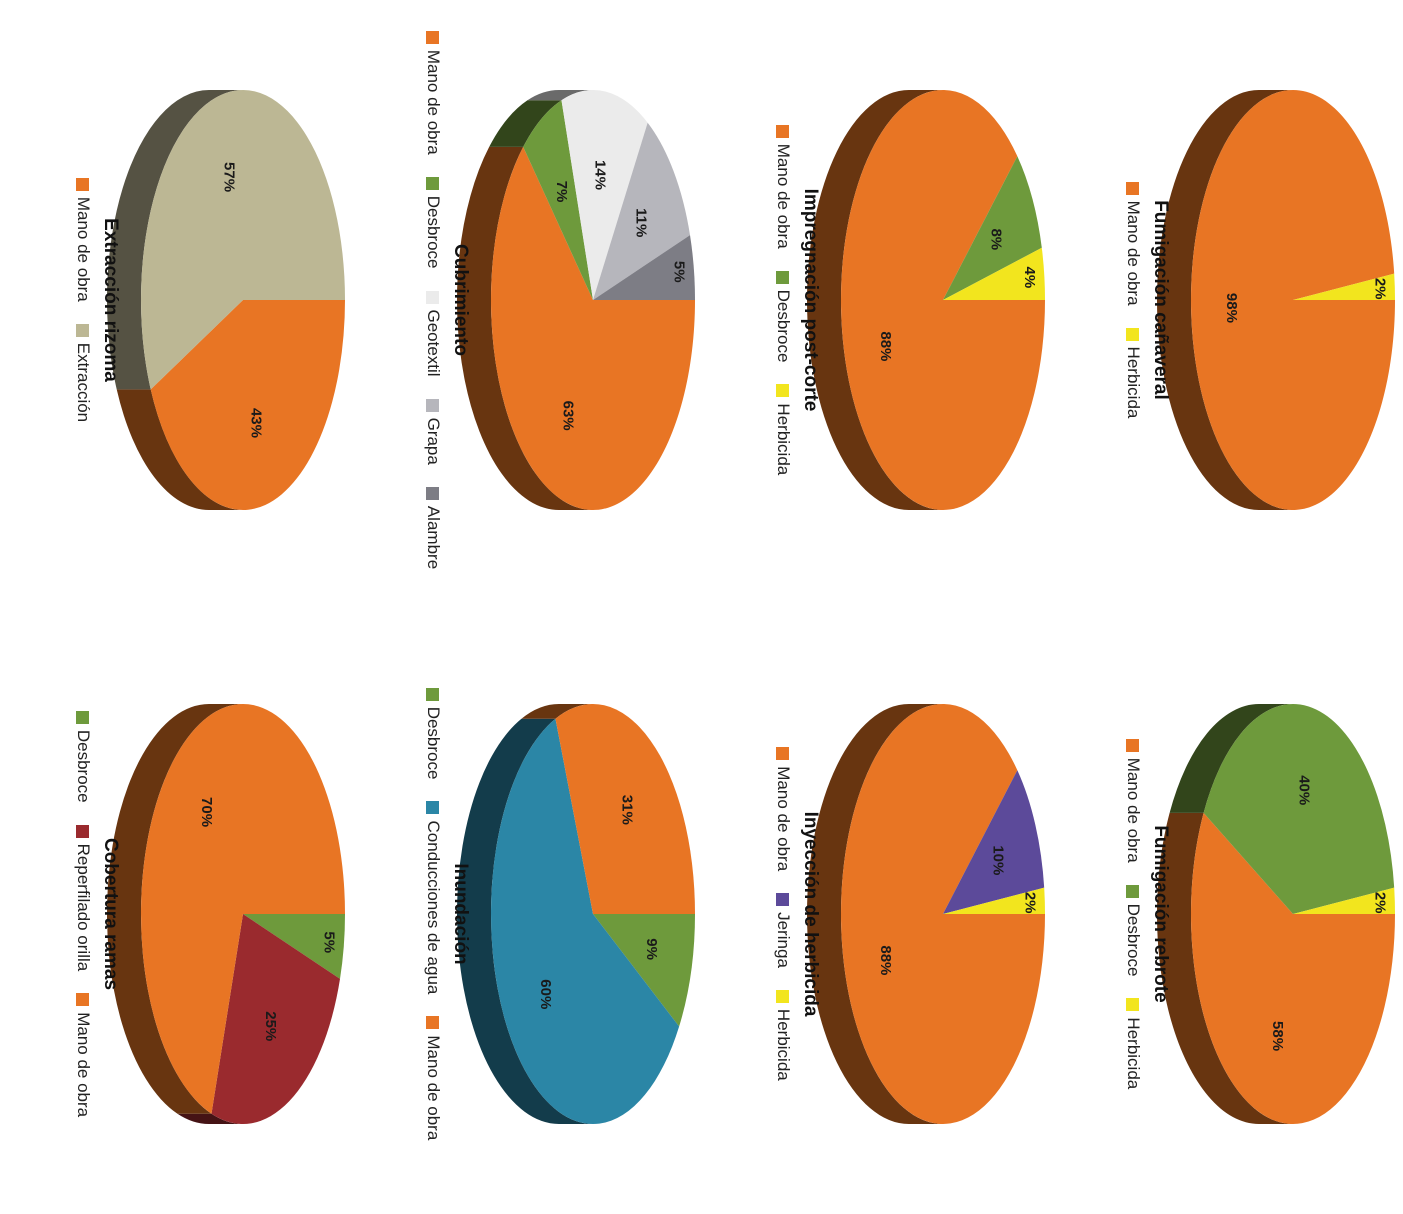  I want to click on legend-label: Reperfilado orilla, so click(83, 907).